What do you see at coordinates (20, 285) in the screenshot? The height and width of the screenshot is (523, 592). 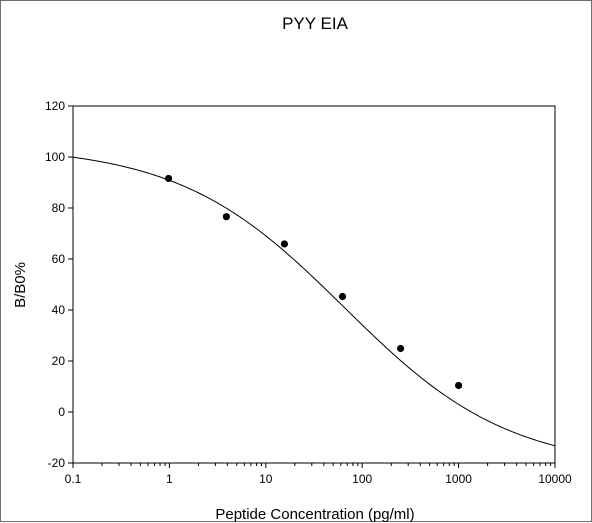 I see `y-axis-label: B/B0%` at bounding box center [20, 285].